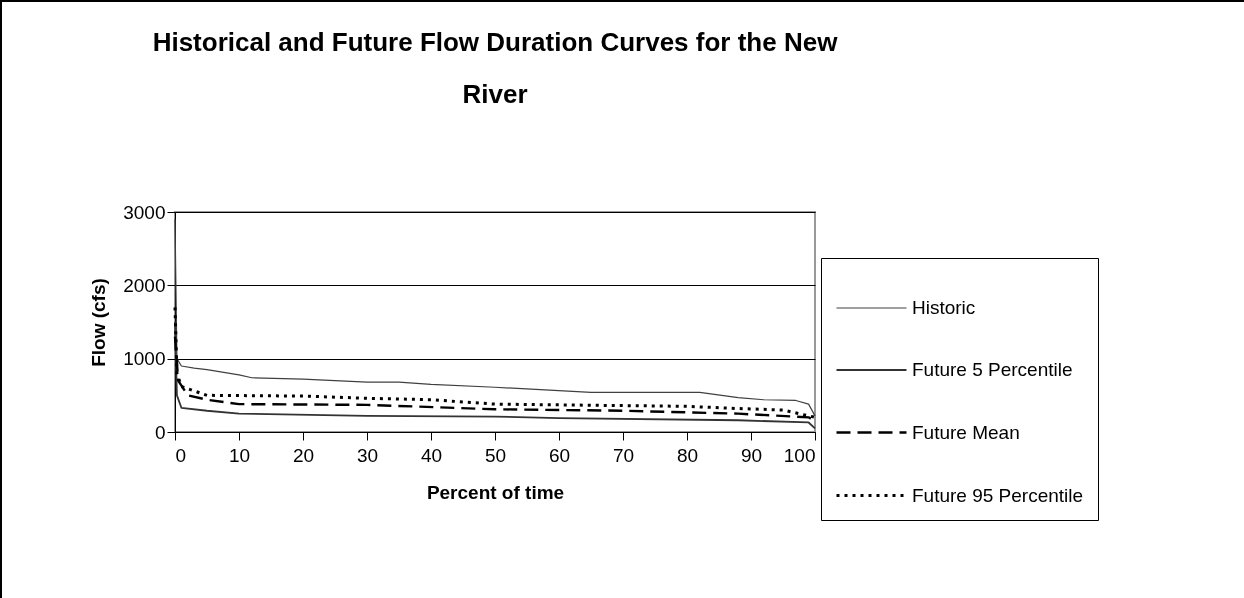 Image resolution: width=1244 pixels, height=598 pixels. What do you see at coordinates (687, 455) in the screenshot?
I see `x-tick-label: 80` at bounding box center [687, 455].